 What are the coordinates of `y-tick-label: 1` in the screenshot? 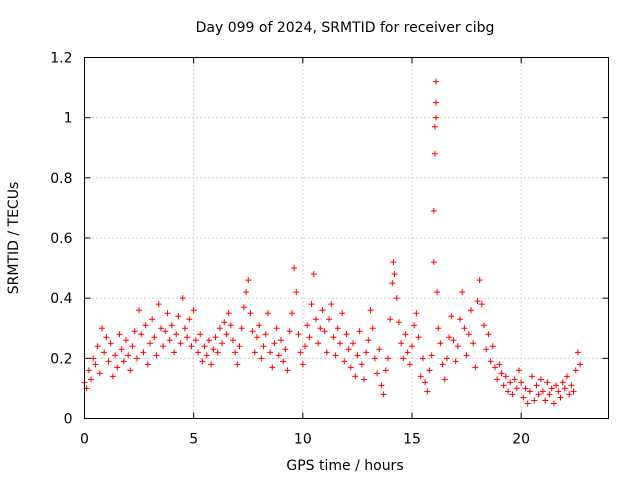 It's located at (68, 119).